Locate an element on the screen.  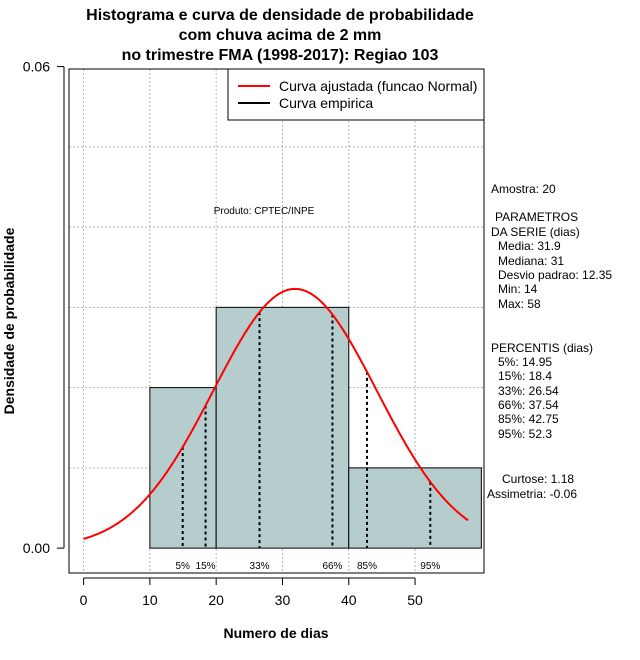
side-perc-title: PERCENTIS (dias) is located at coordinates (542, 348).